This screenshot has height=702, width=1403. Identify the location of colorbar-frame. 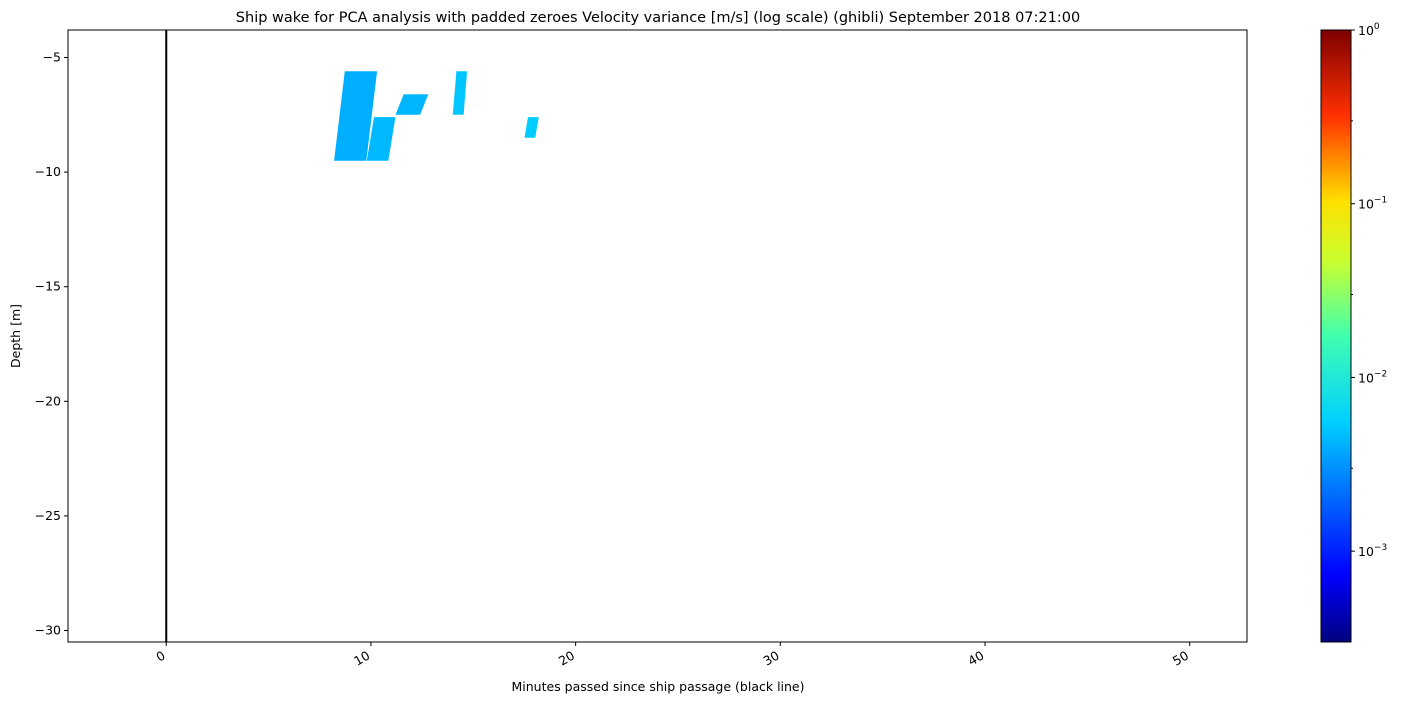
(1336, 336).